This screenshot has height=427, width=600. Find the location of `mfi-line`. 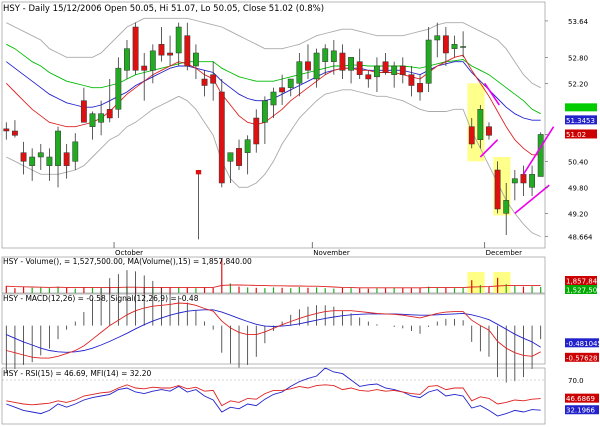

mfi-line is located at coordinates (273, 392).